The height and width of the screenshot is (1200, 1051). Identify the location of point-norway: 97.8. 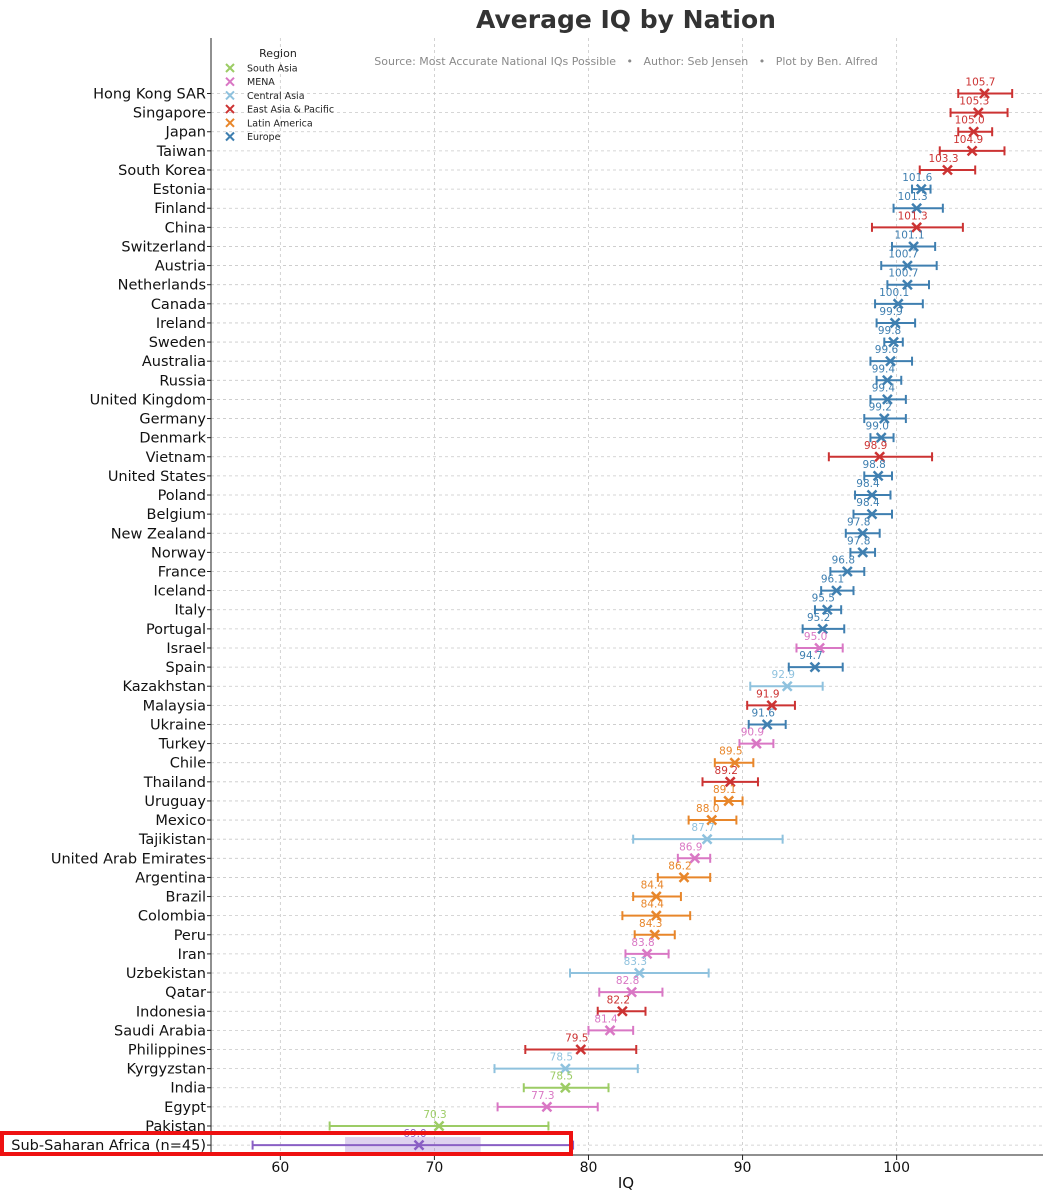
(862, 546).